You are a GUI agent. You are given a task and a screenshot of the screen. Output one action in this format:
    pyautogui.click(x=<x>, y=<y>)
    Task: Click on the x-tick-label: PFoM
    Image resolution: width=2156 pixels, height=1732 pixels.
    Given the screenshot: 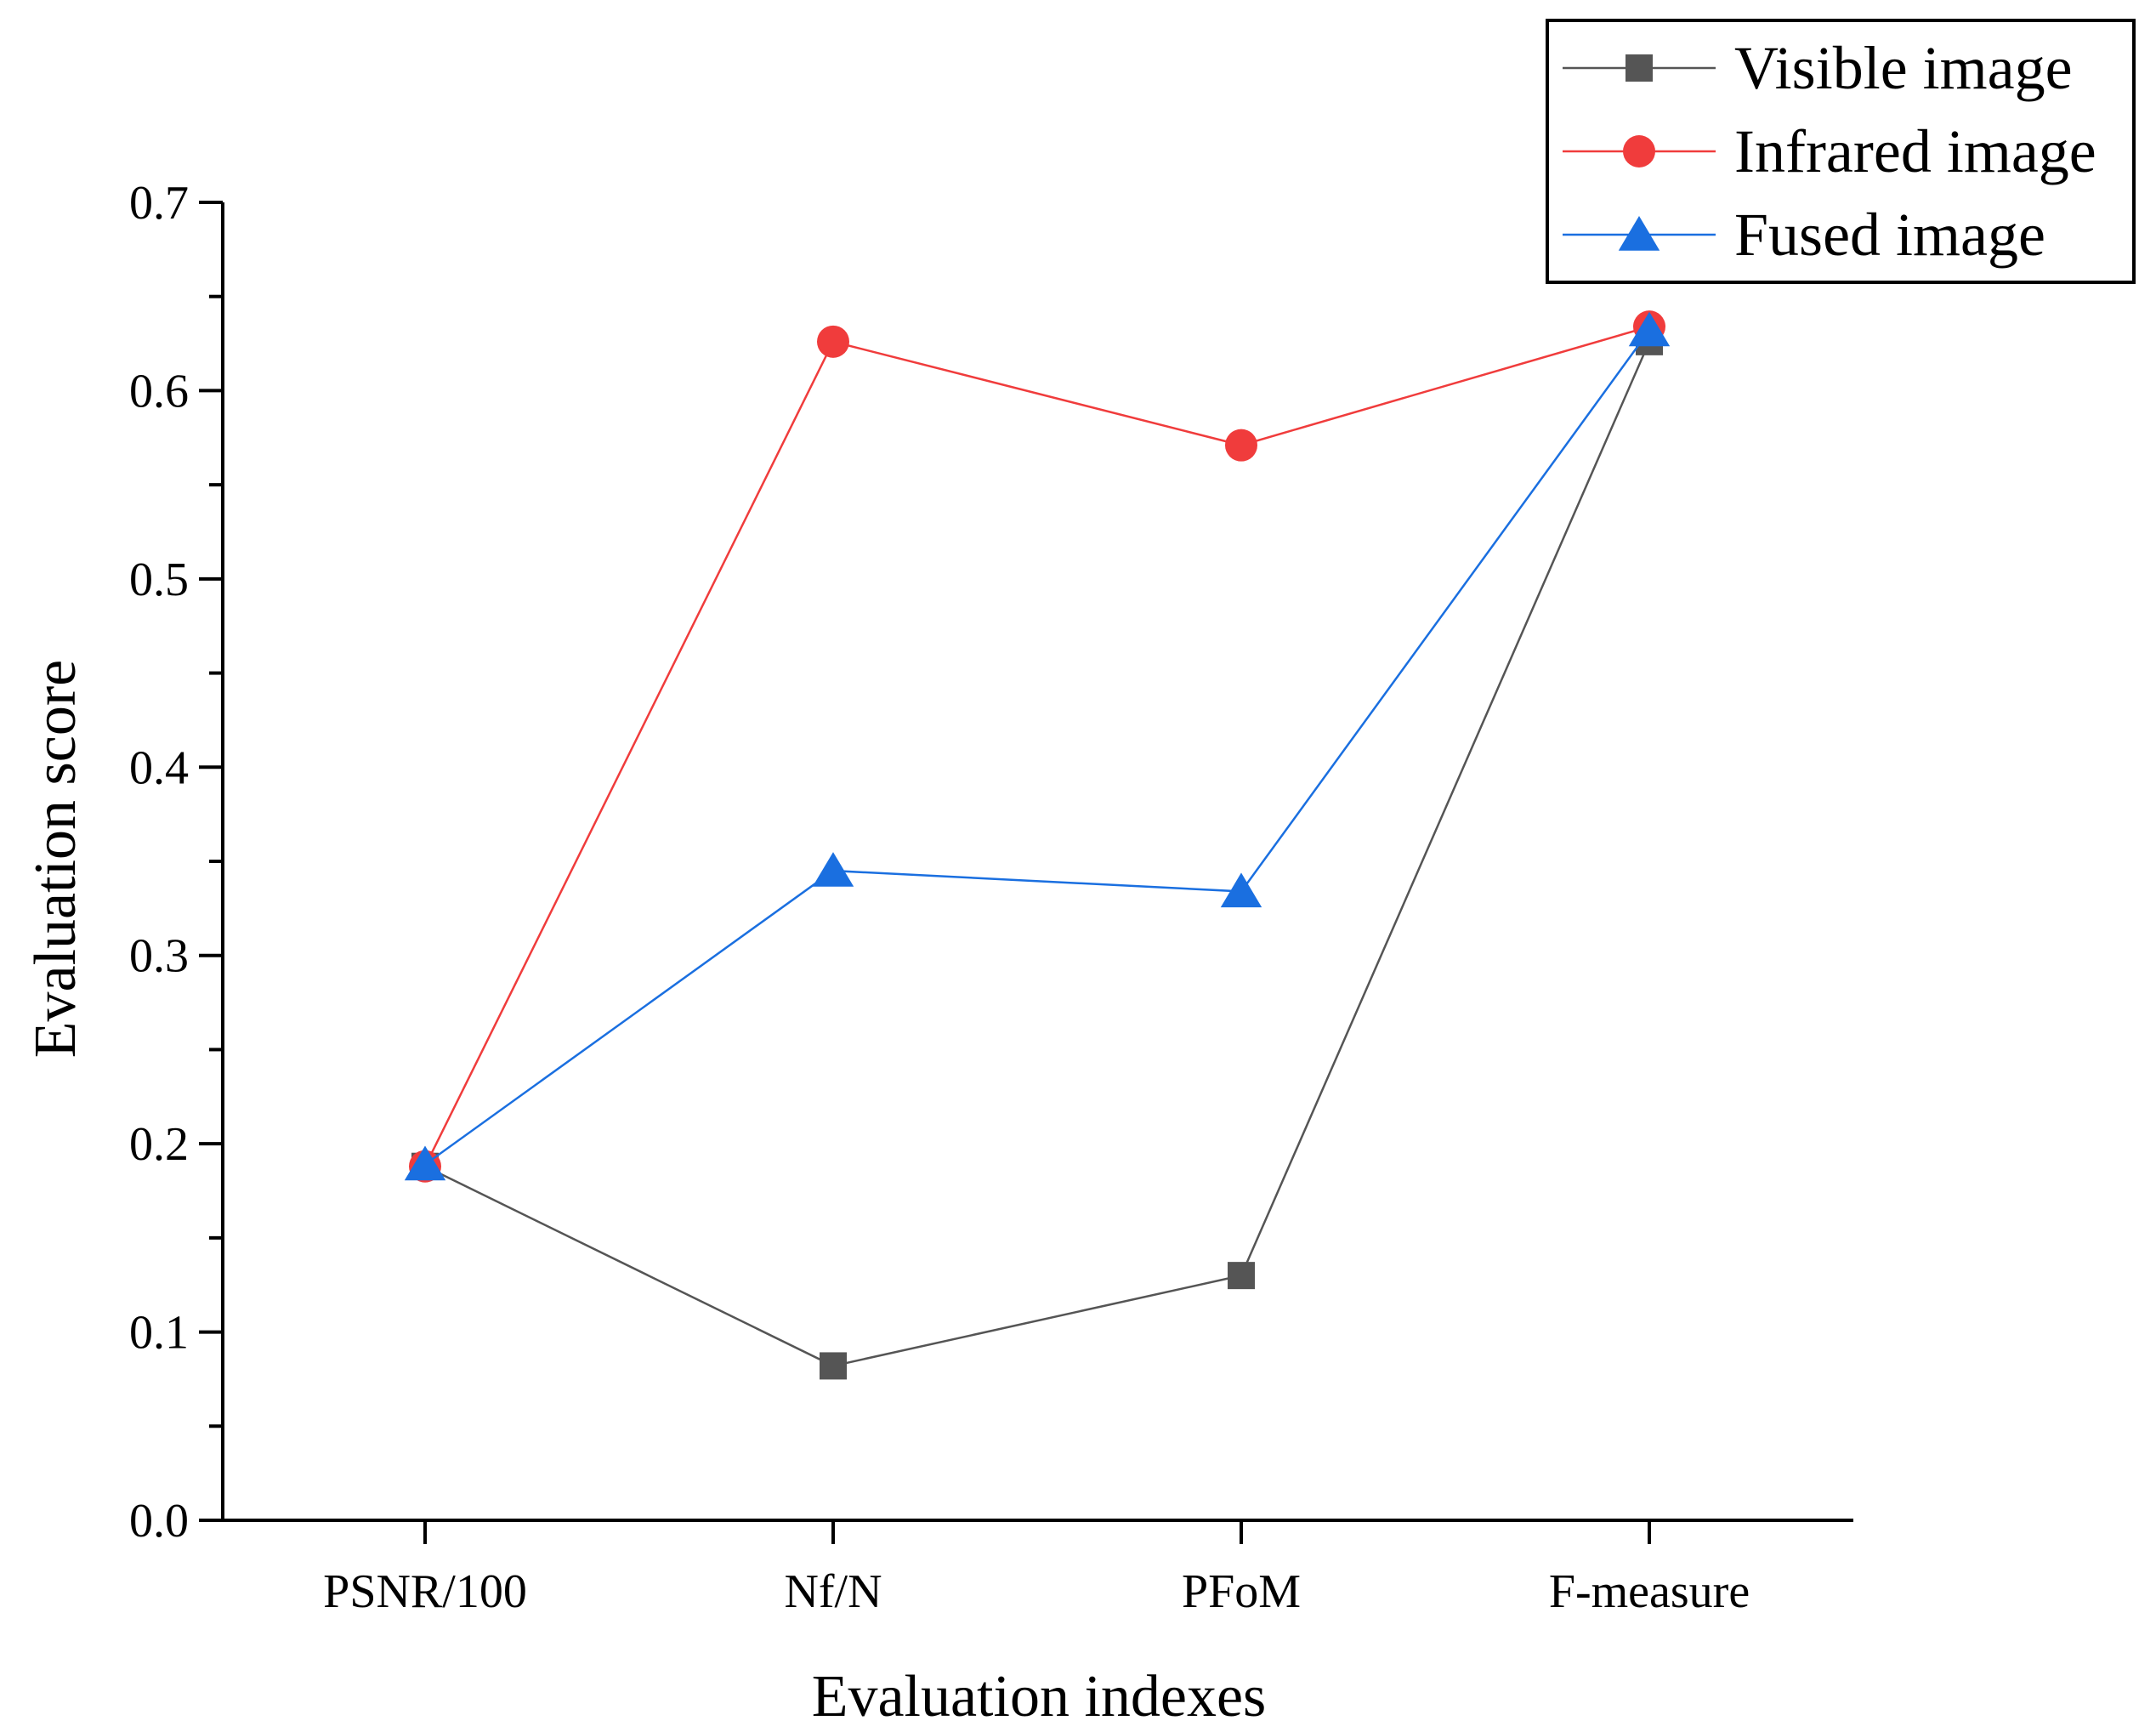 What is the action you would take?
    pyautogui.click(x=1241, y=1591)
    